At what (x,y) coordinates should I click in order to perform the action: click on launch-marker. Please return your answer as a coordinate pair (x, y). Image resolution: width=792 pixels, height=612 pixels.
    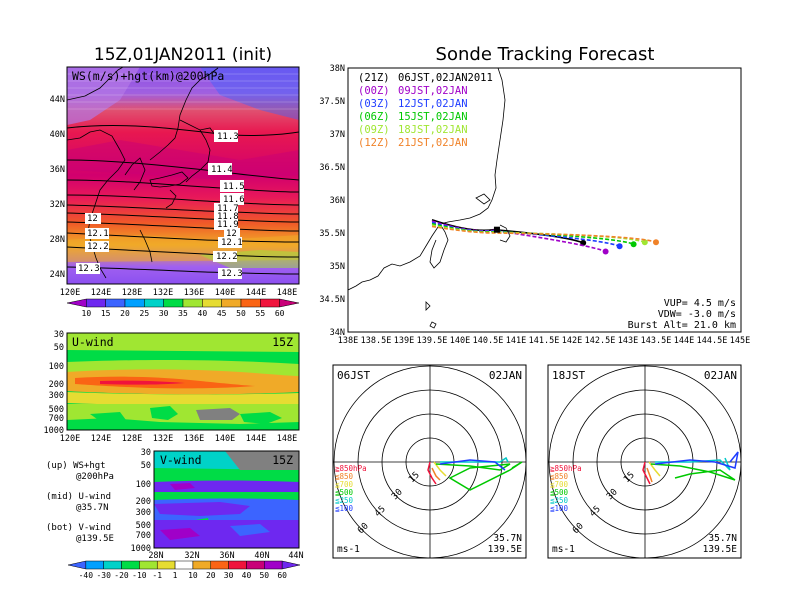
    Looking at the image, I should click on (496, 229).